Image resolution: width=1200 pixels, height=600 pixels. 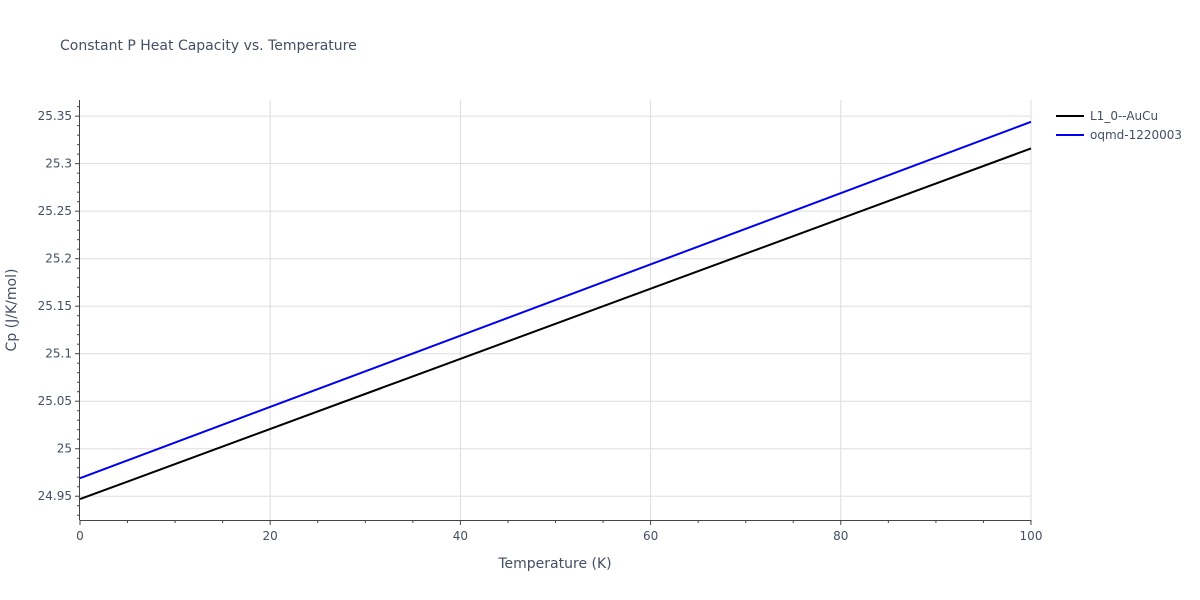 I want to click on y-tick-label: 25.3, so click(x=58, y=164).